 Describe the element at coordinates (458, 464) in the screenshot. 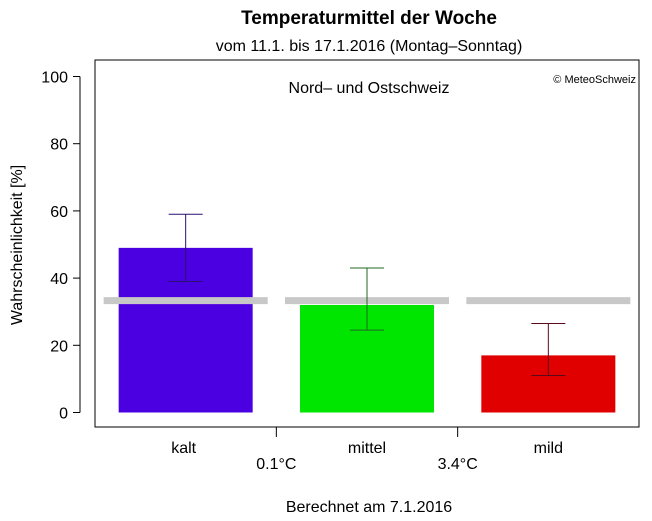

I see `threshold-label: 3.4°C` at that location.